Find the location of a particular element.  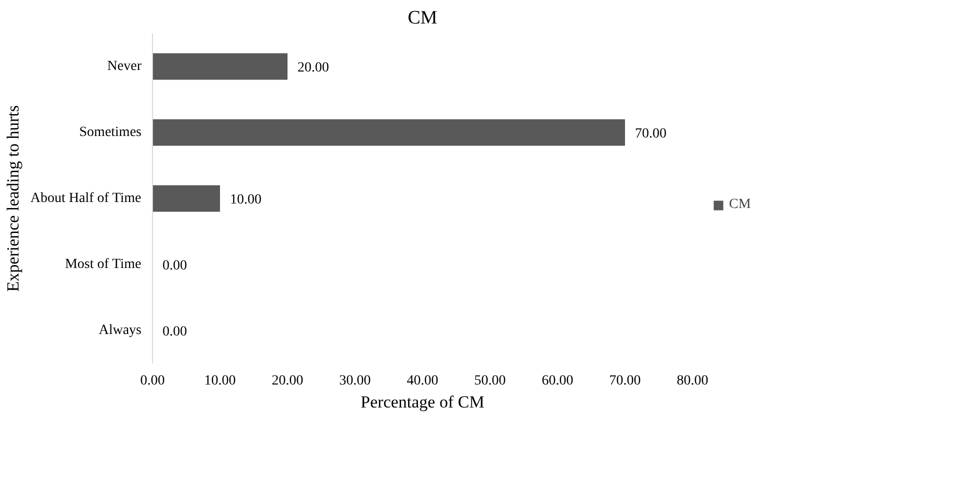

x-tick-label: 40.00 is located at coordinates (422, 381).